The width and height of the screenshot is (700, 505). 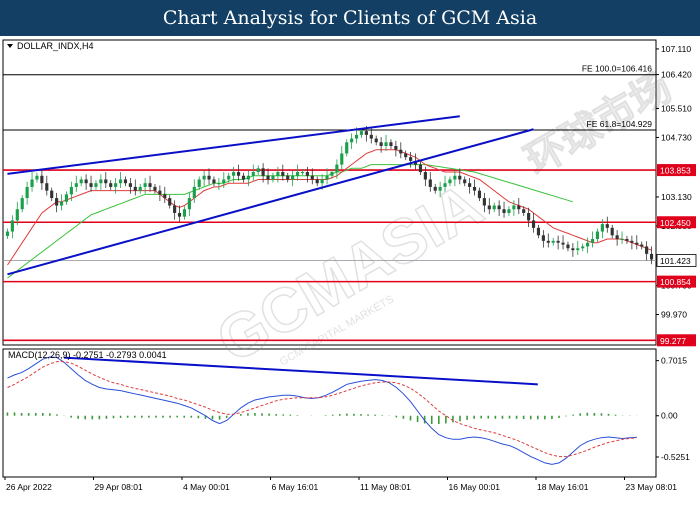 What do you see at coordinates (55, 46) in the screenshot?
I see `symbol-label: DOLLAR_INDX,H4` at bounding box center [55, 46].